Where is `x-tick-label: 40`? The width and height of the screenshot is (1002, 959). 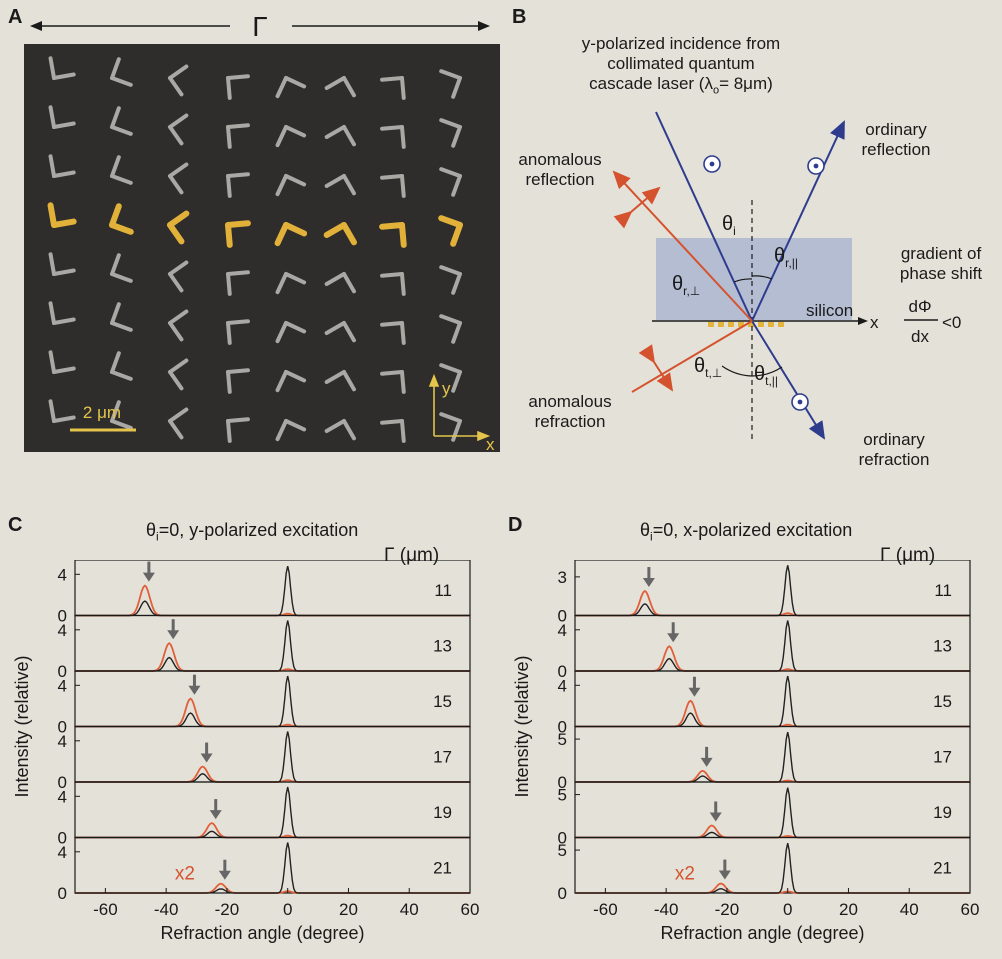 x-tick-label: 40 is located at coordinates (409, 909).